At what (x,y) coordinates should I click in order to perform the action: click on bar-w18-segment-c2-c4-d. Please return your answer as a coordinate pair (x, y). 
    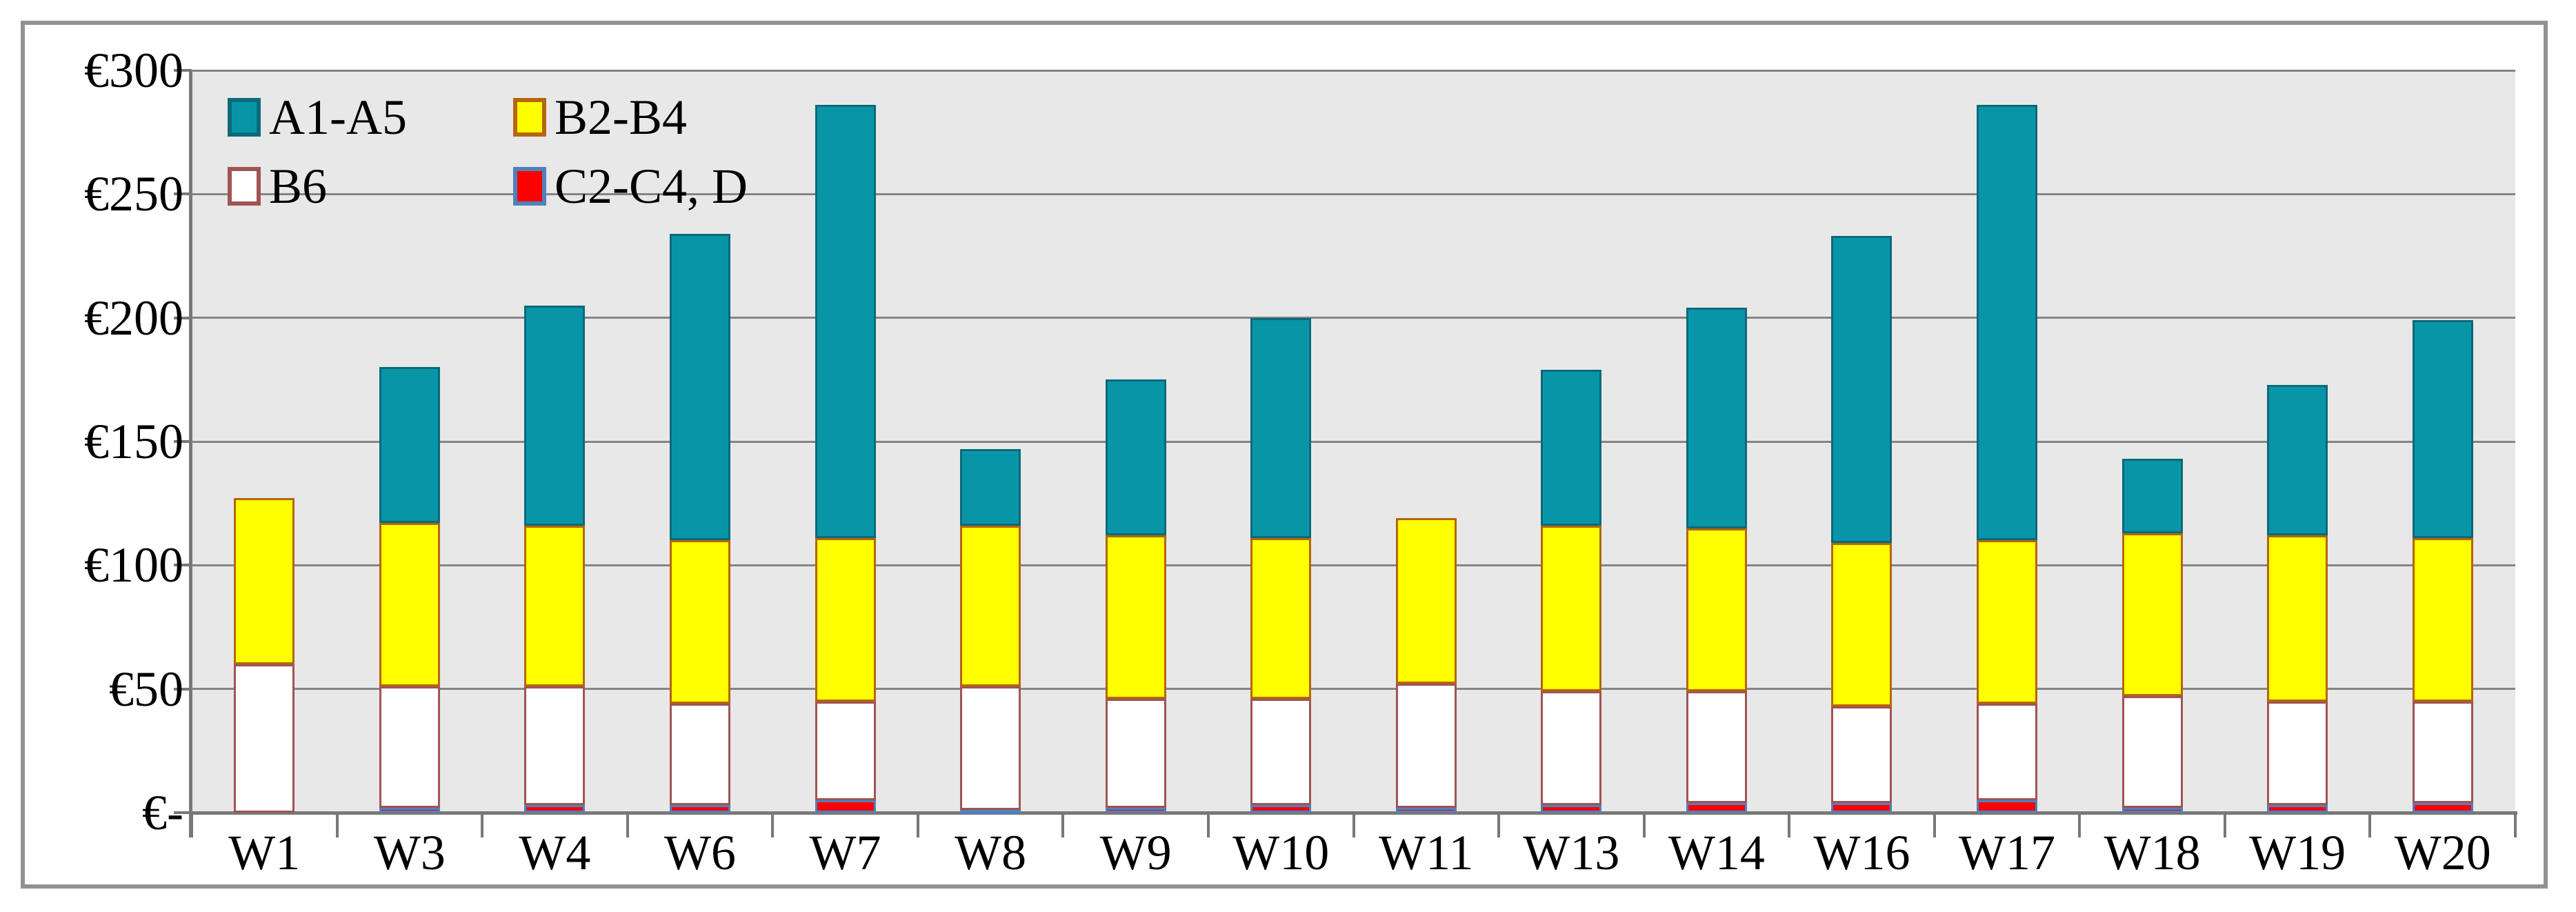
    Looking at the image, I should click on (2152, 810).